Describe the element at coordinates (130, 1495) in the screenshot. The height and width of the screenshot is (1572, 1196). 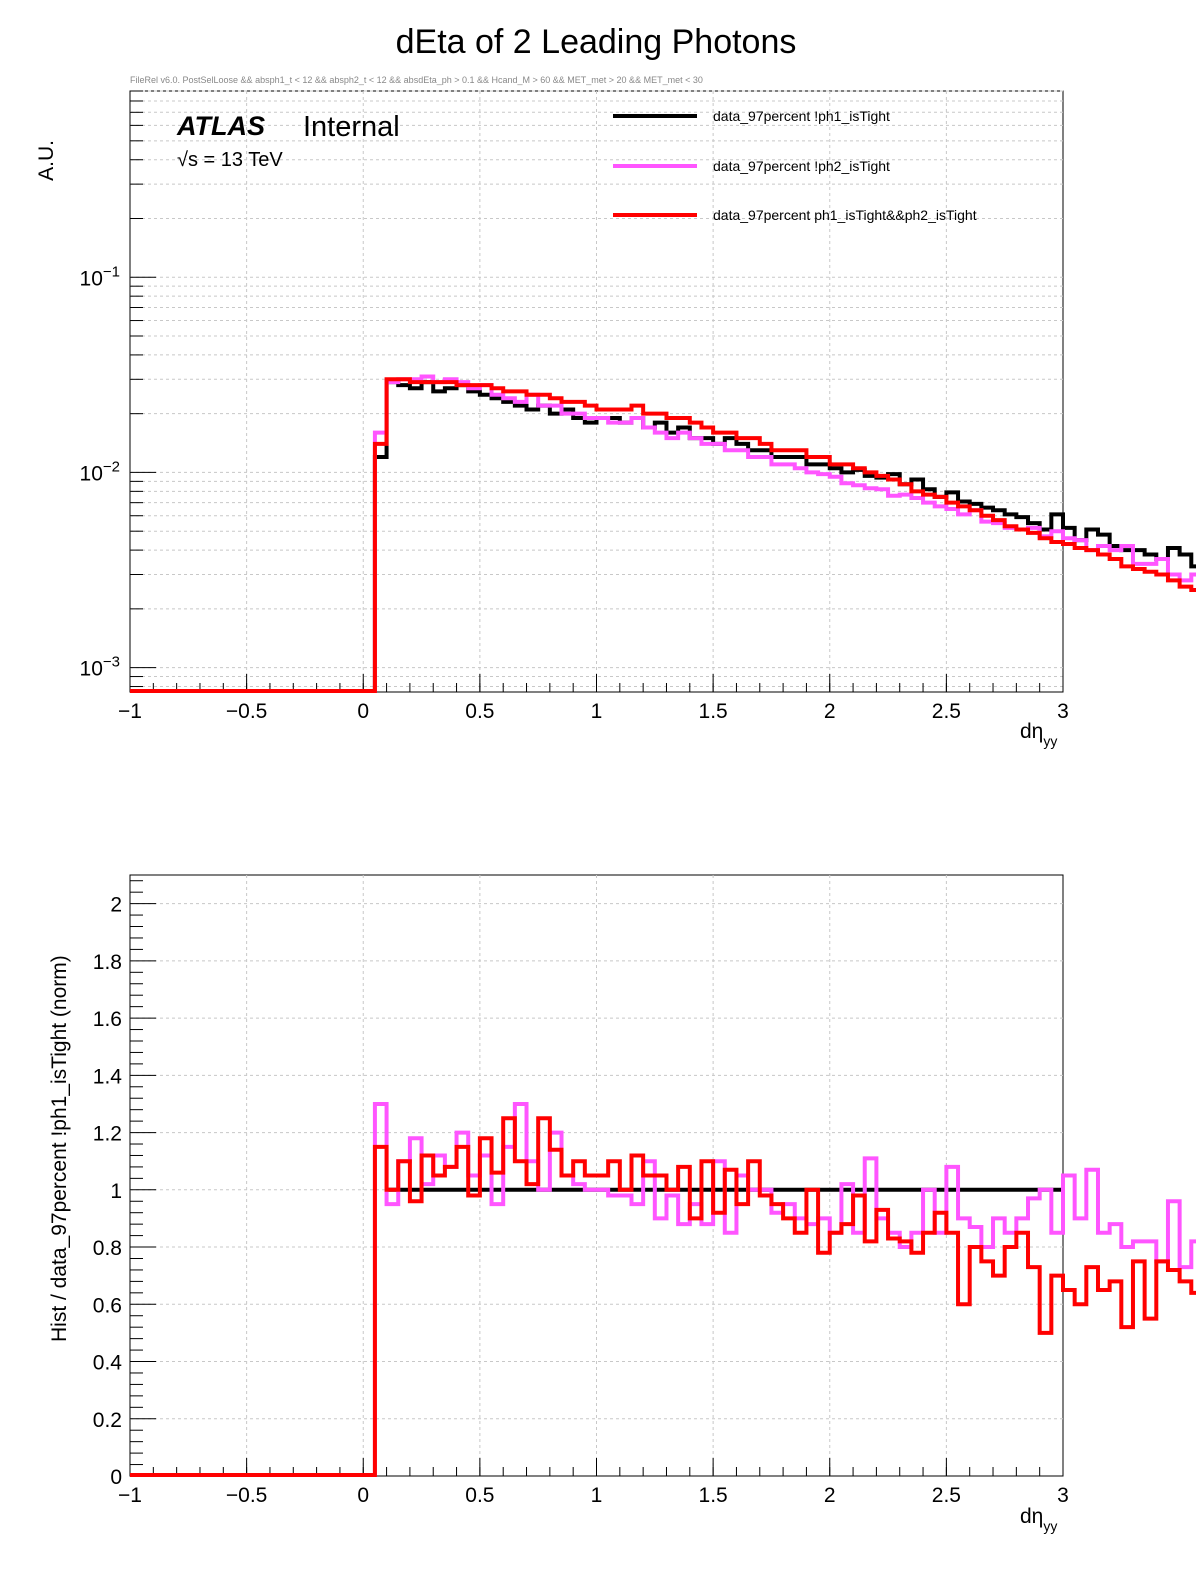
I see `bottom-x-tick-label: −1` at that location.